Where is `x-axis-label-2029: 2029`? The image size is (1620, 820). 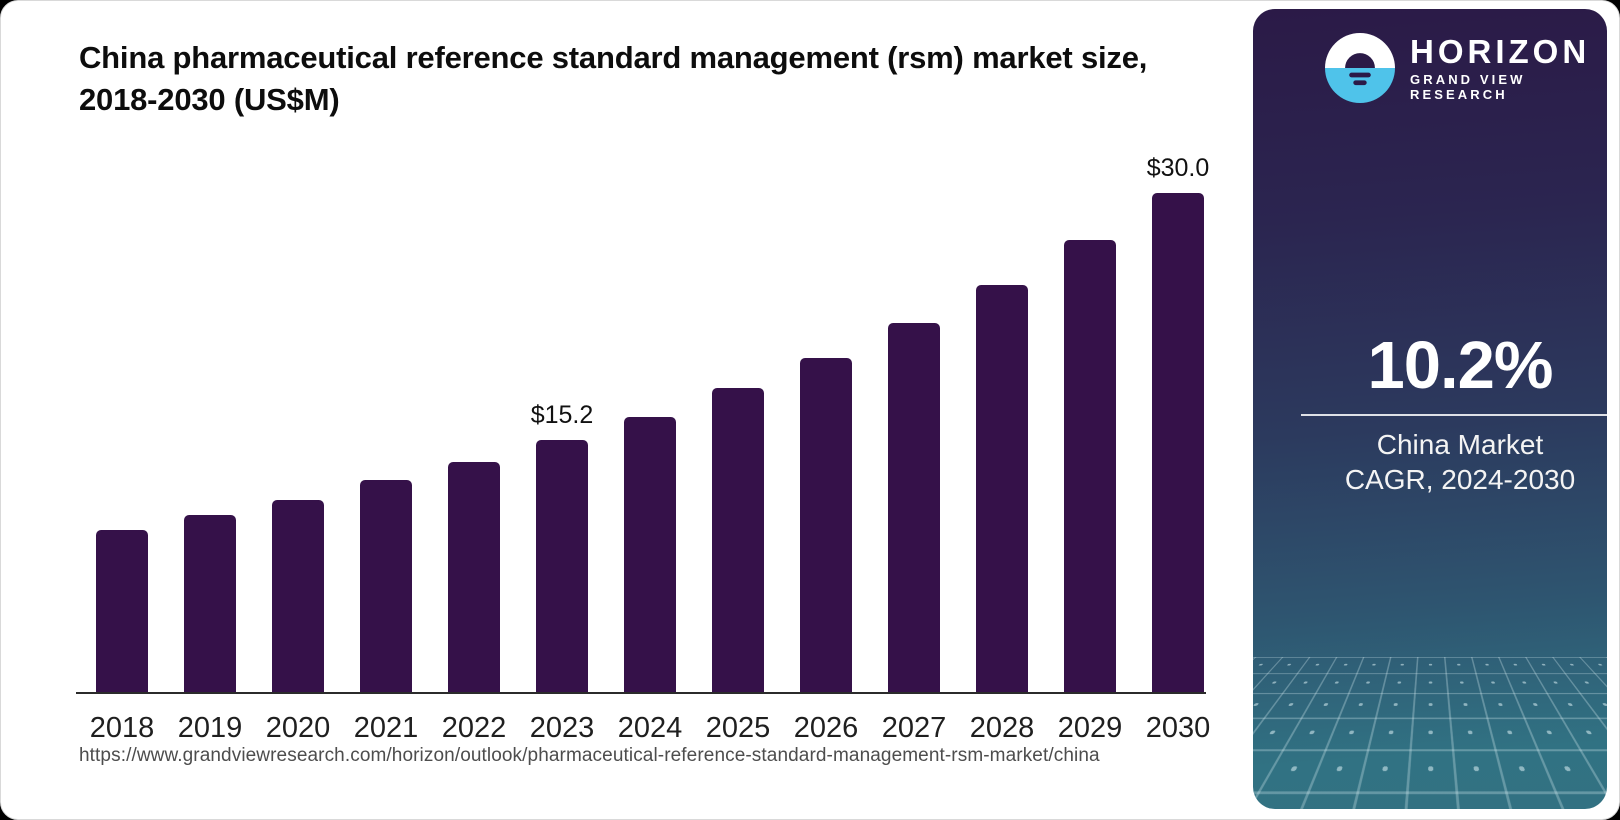 x-axis-label-2029: 2029 is located at coordinates (1090, 728).